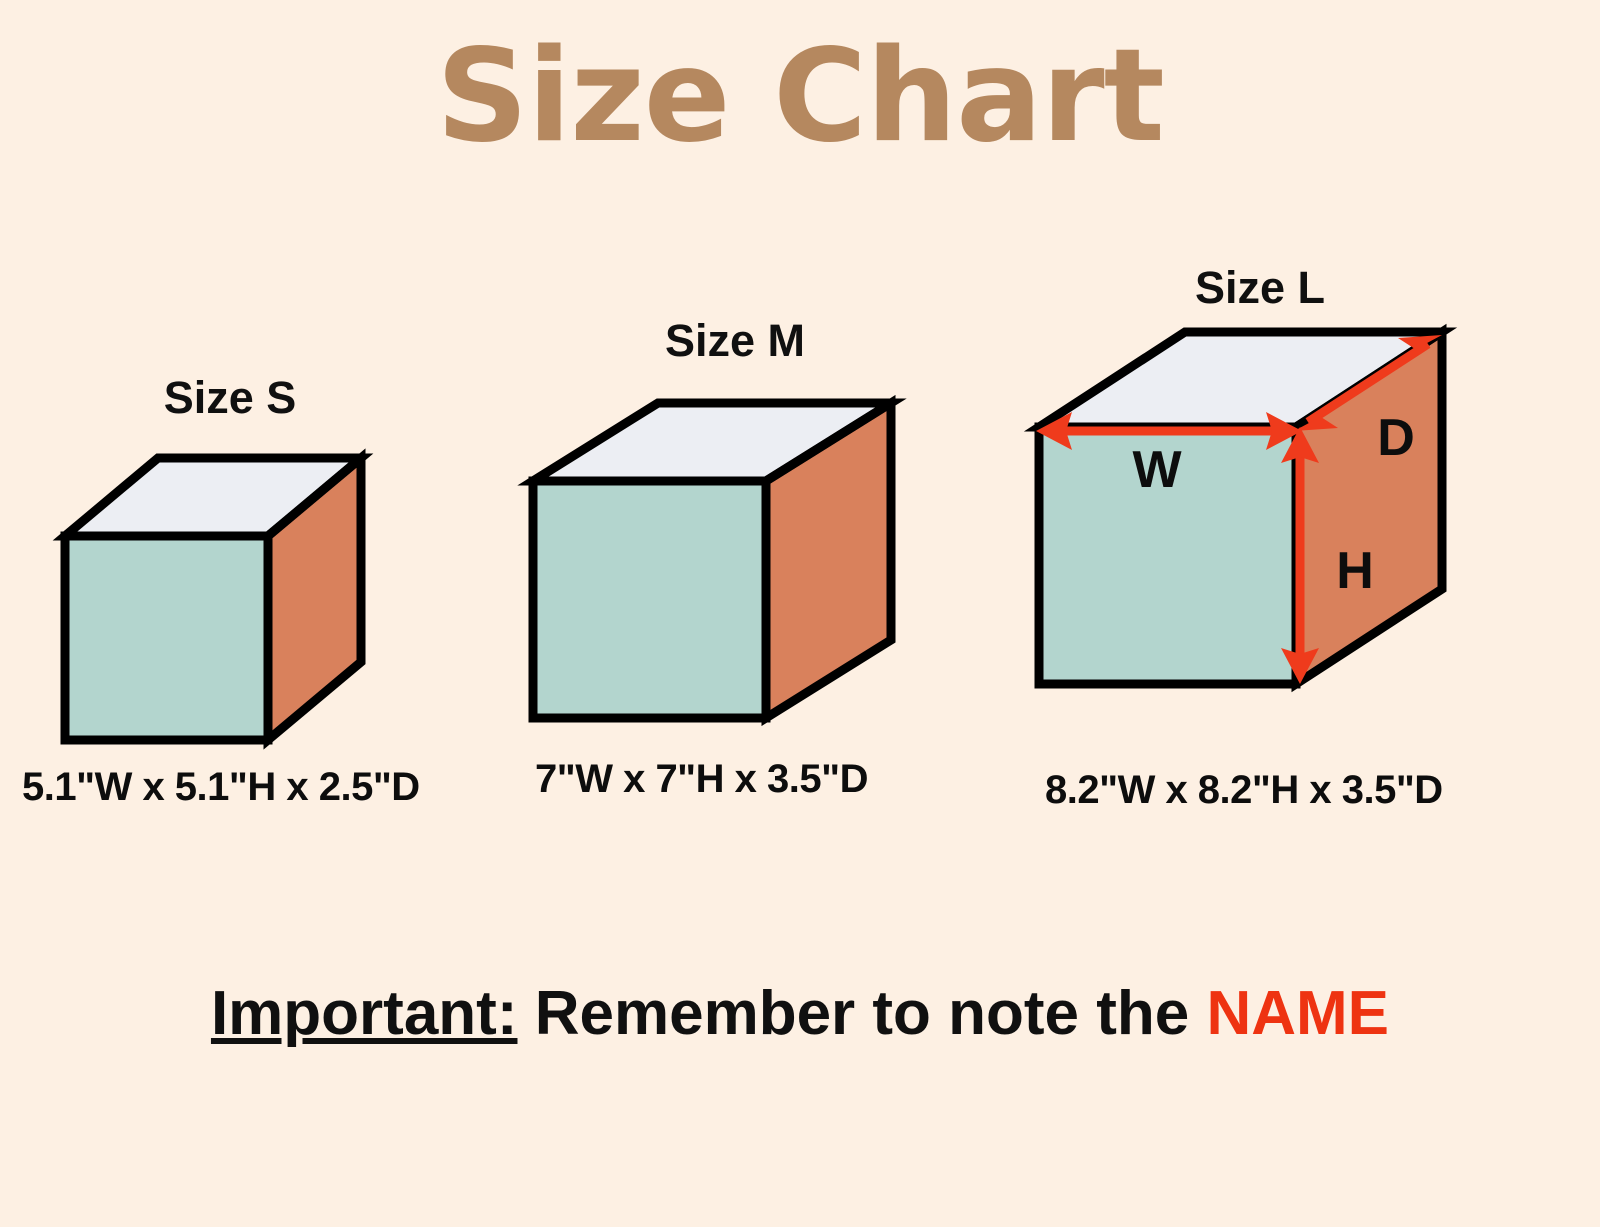  I want to click on box-l-side-face, so click(1369, 508).